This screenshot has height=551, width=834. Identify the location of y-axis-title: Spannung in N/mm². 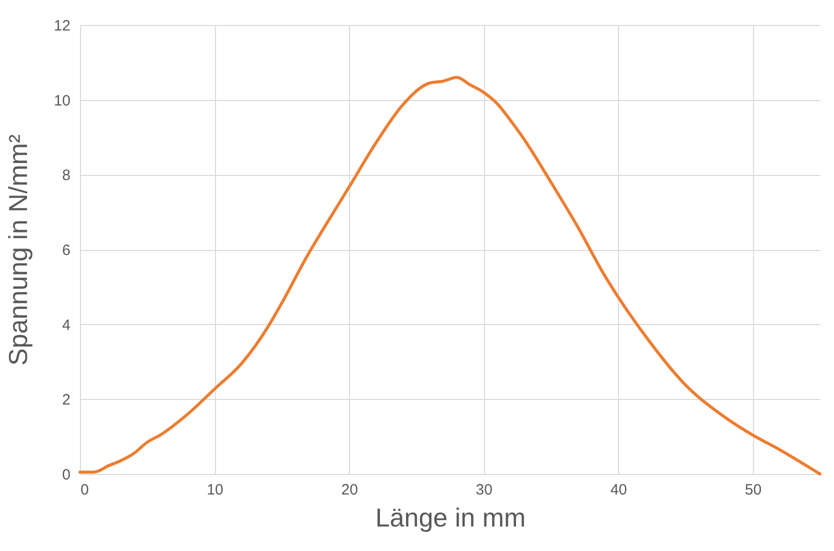
(17, 250).